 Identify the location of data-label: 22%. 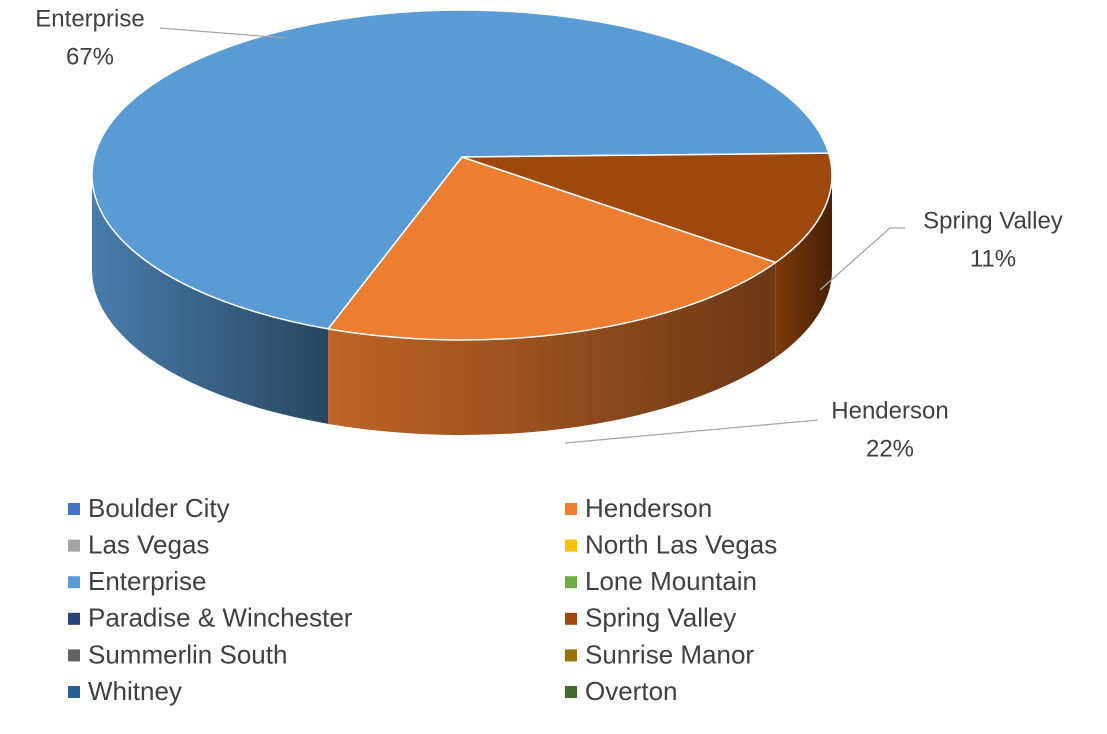
(890, 448).